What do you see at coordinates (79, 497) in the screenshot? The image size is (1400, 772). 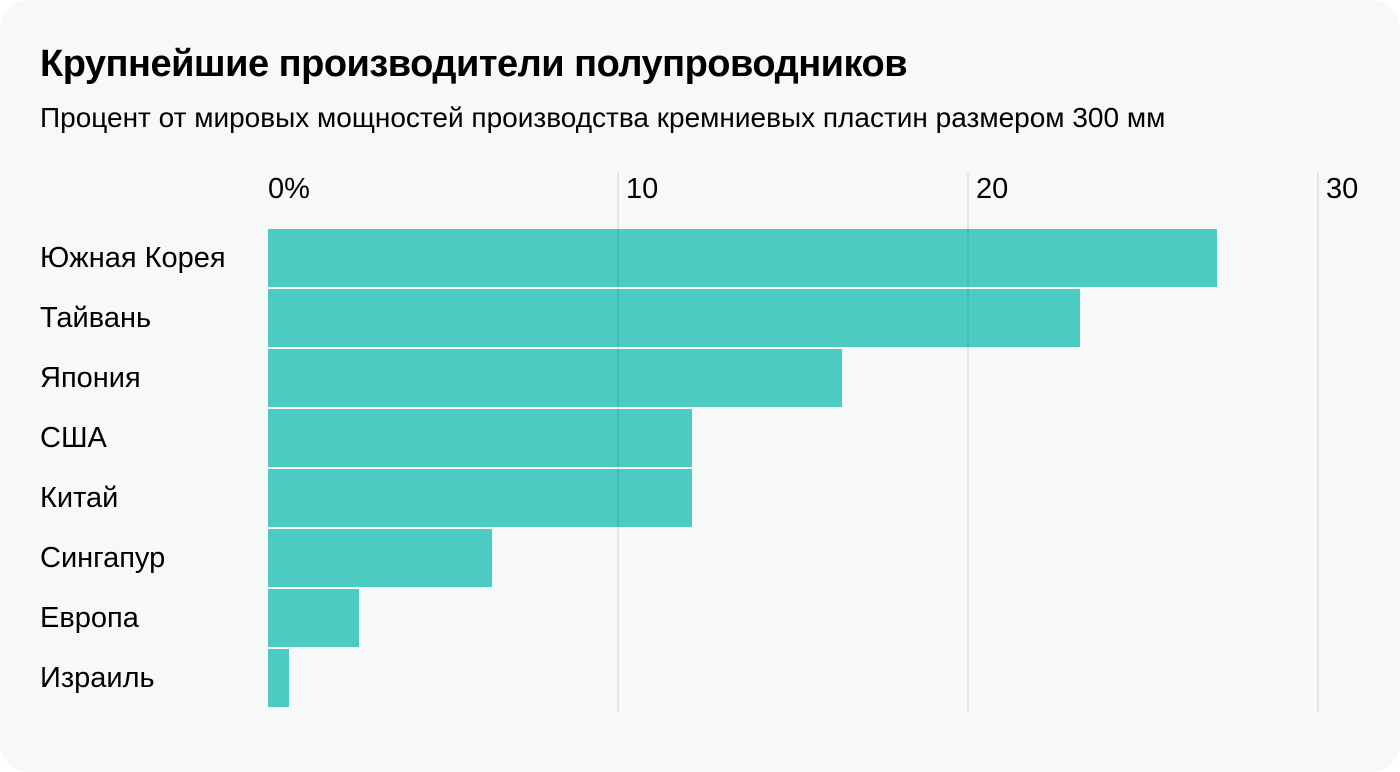 I see `category-label: Китай` at bounding box center [79, 497].